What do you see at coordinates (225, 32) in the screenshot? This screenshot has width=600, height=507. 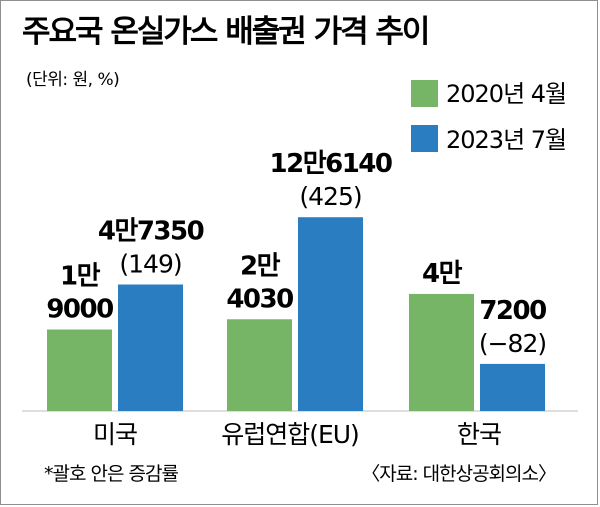 I see `chart-title: 주요국 온실가스 배출권 가격 추이` at bounding box center [225, 32].